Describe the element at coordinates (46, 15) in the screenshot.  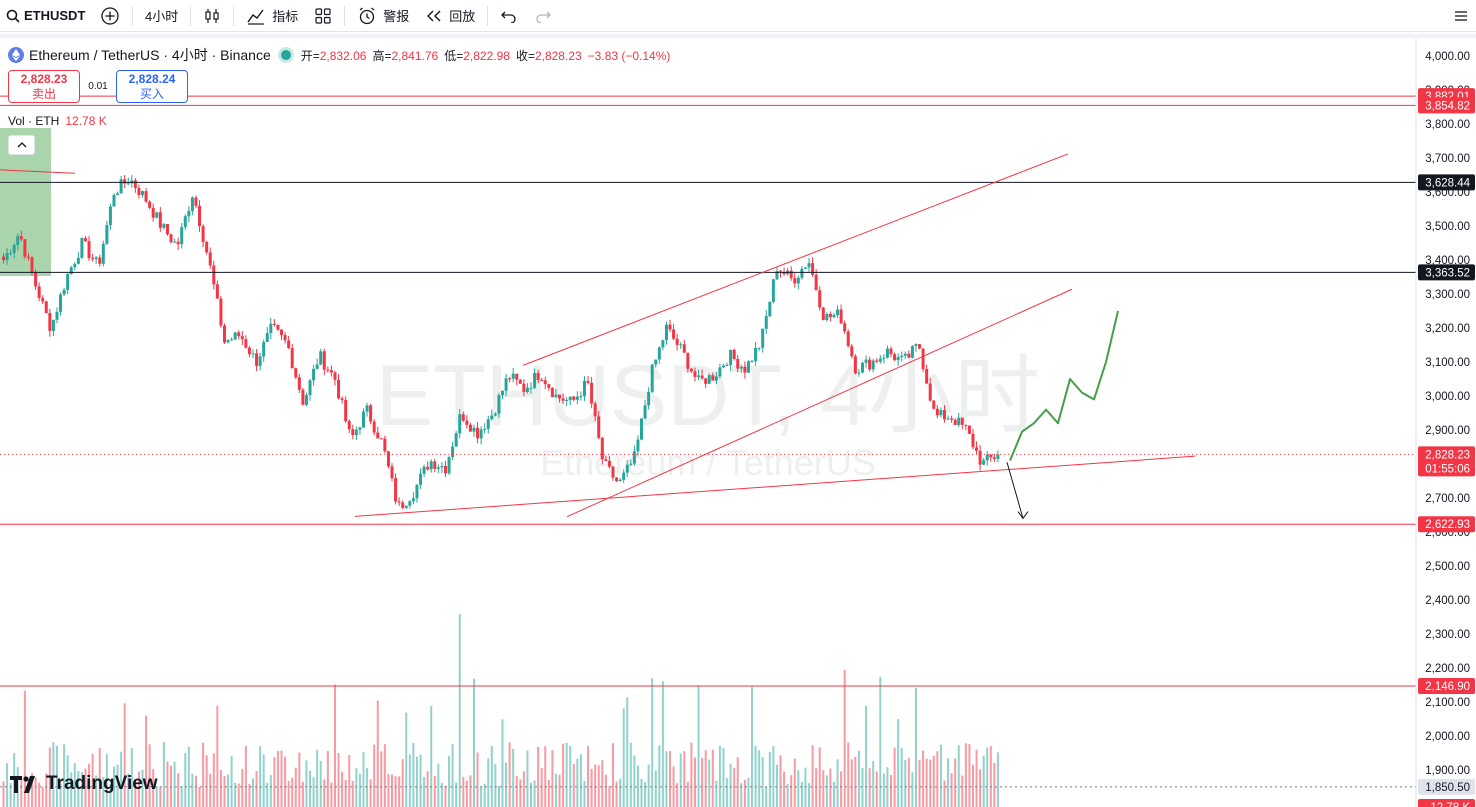
I see `symbol-search: ETHUSDT` at that location.